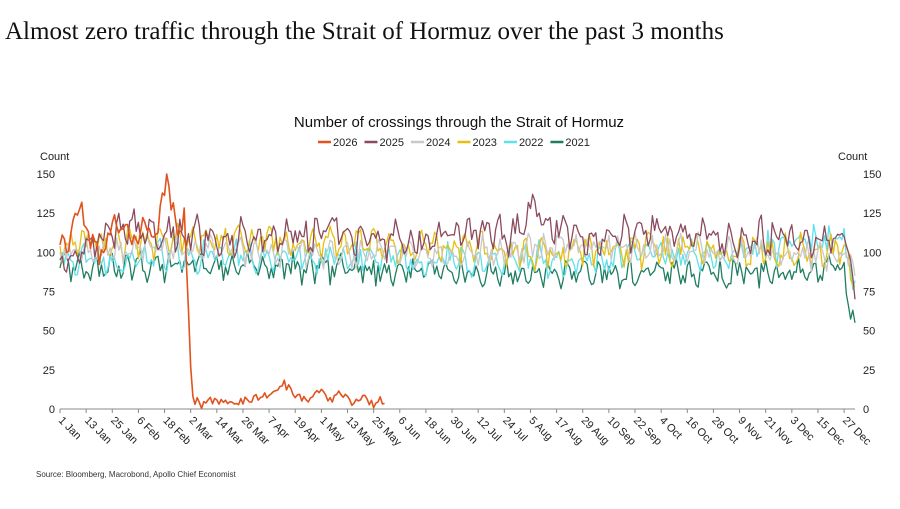 The image size is (900, 509). Describe the element at coordinates (869, 293) in the screenshot. I see `y-tick-right: 75` at that location.